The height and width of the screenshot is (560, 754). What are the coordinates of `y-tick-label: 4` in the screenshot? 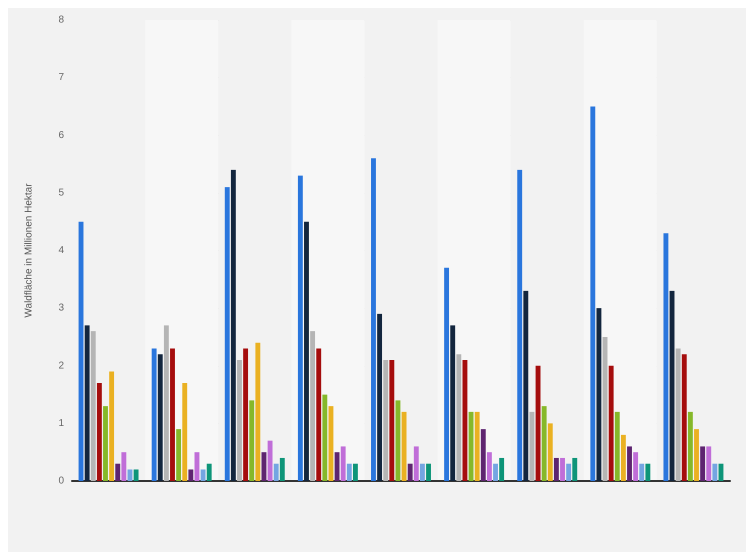 It's located at (61, 250).